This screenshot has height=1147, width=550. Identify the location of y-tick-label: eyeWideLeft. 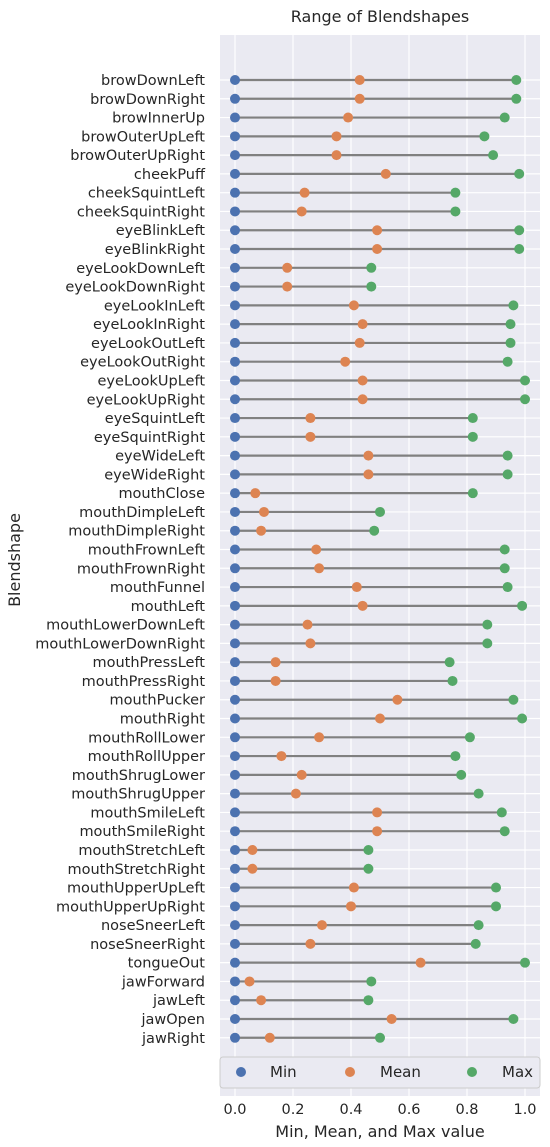
(160, 457).